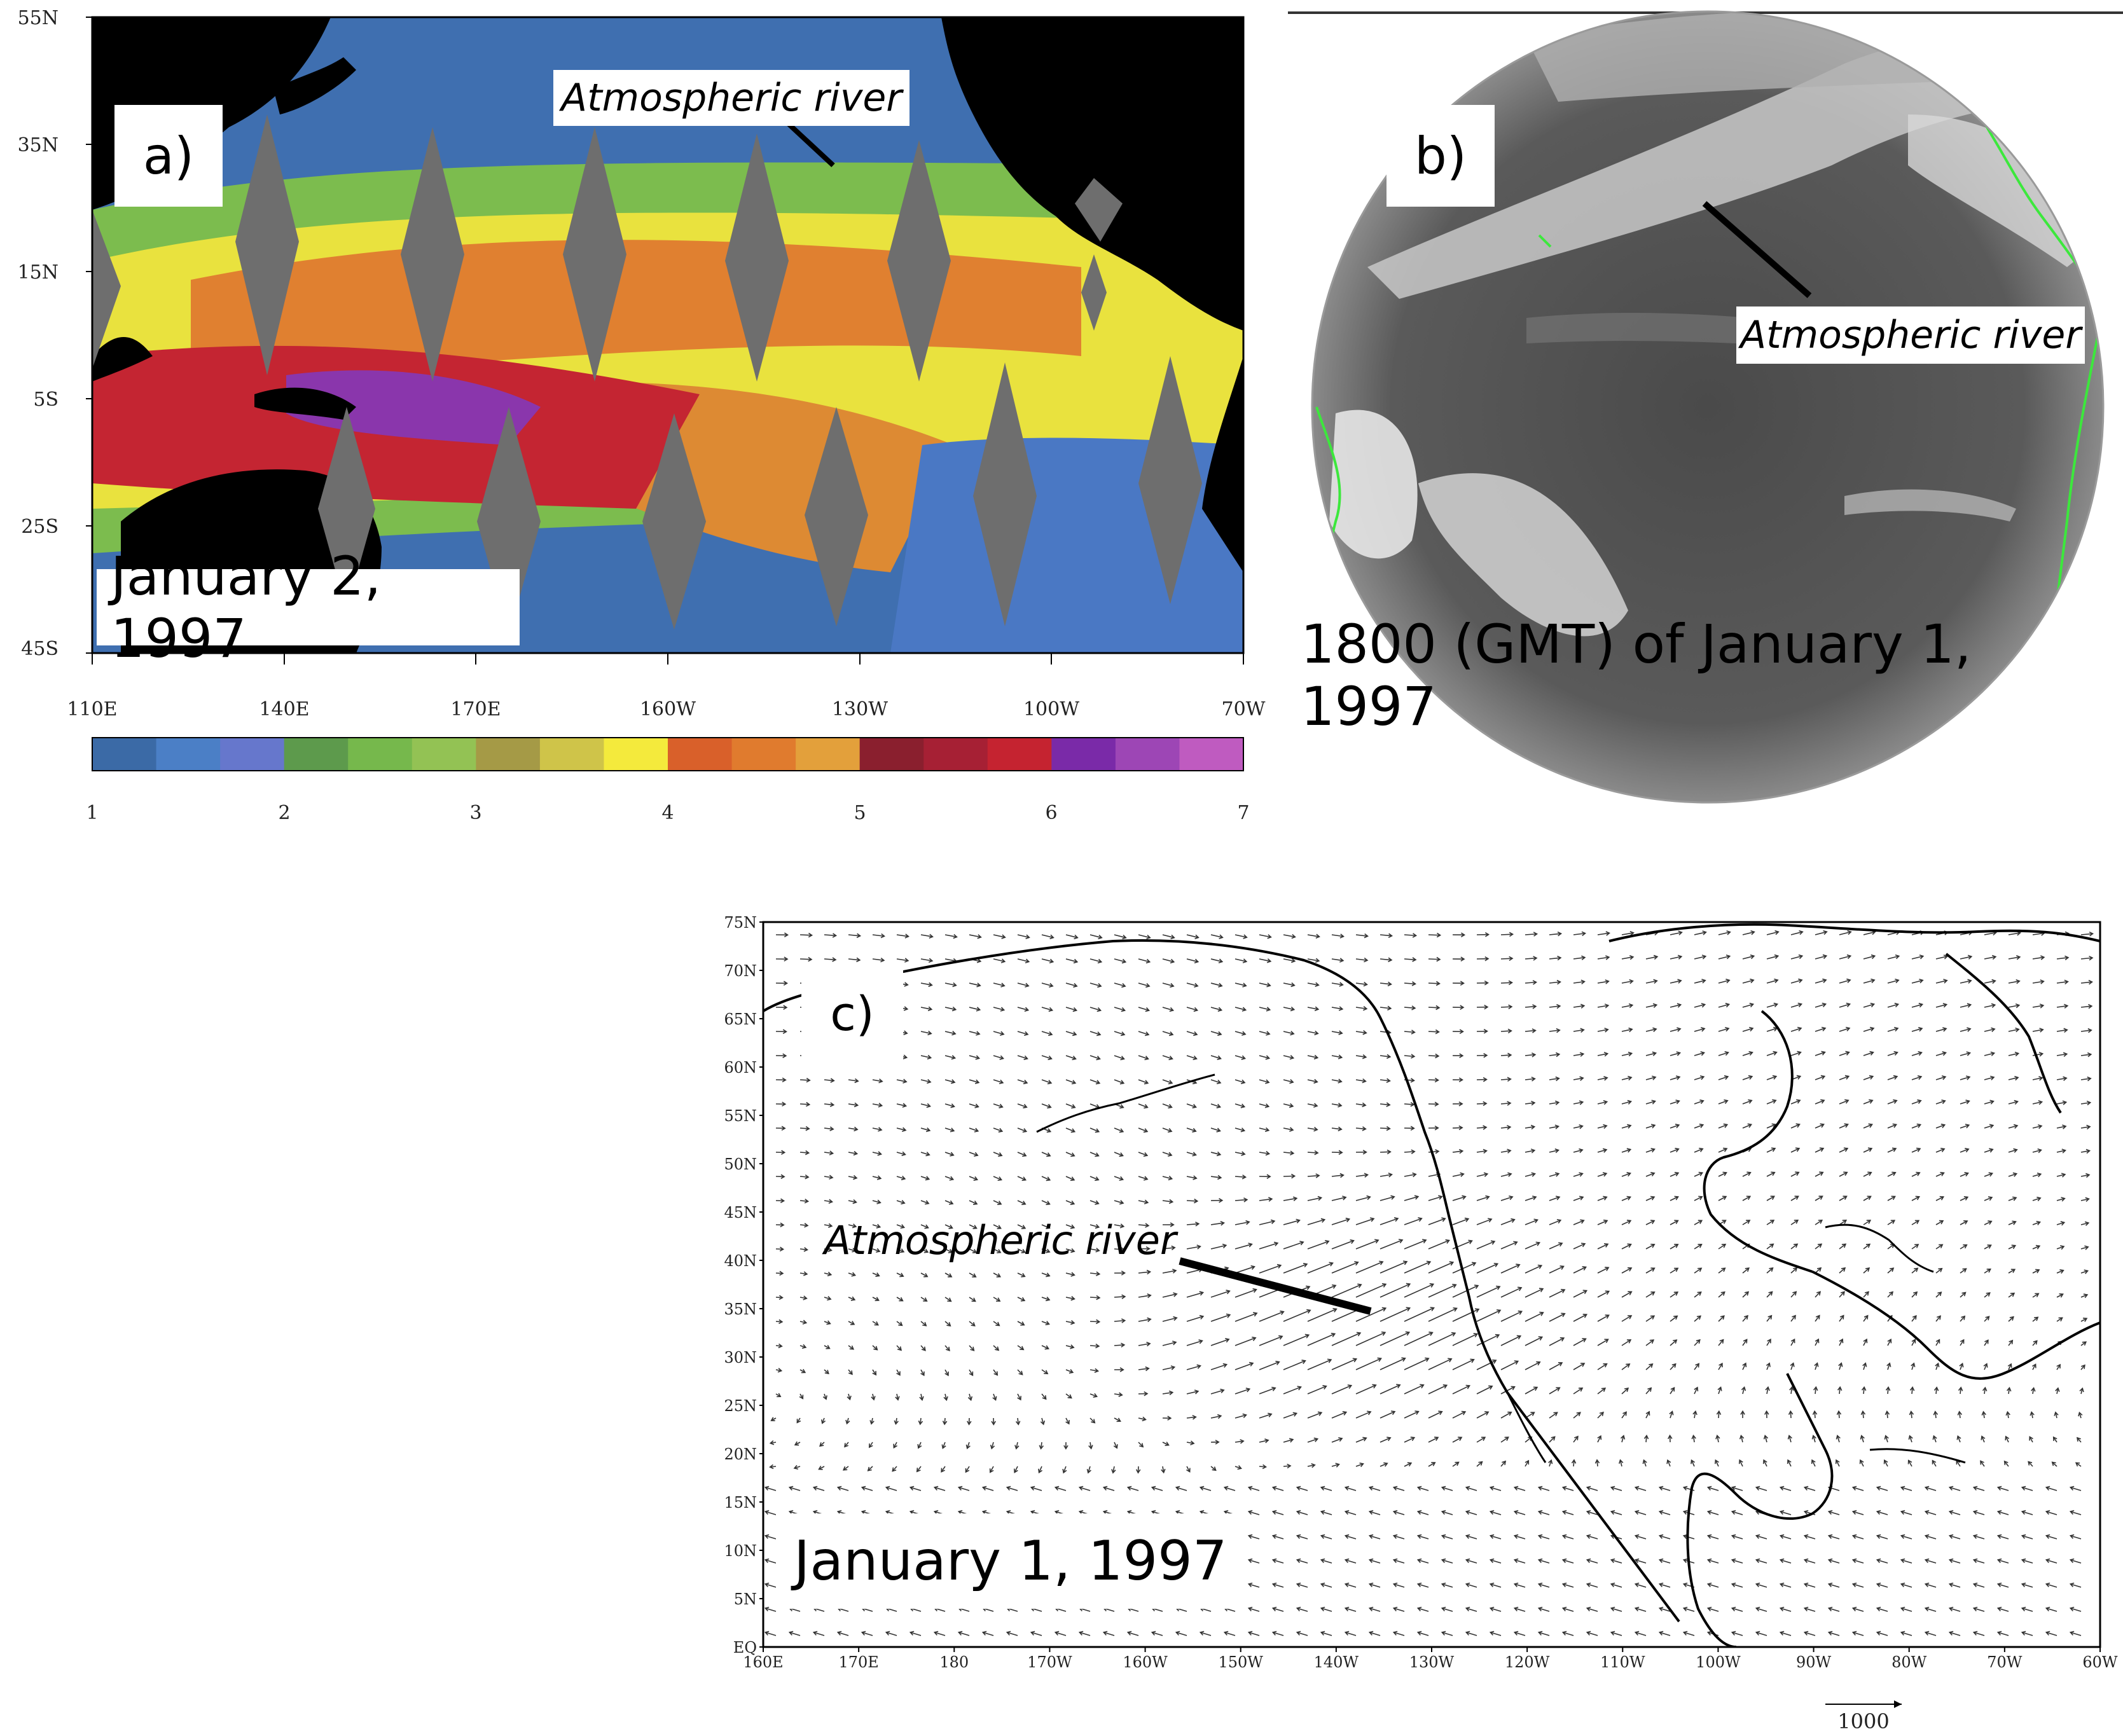 The height and width of the screenshot is (1736, 2123). I want to click on colorbar-tick: 6, so click(1051, 813).